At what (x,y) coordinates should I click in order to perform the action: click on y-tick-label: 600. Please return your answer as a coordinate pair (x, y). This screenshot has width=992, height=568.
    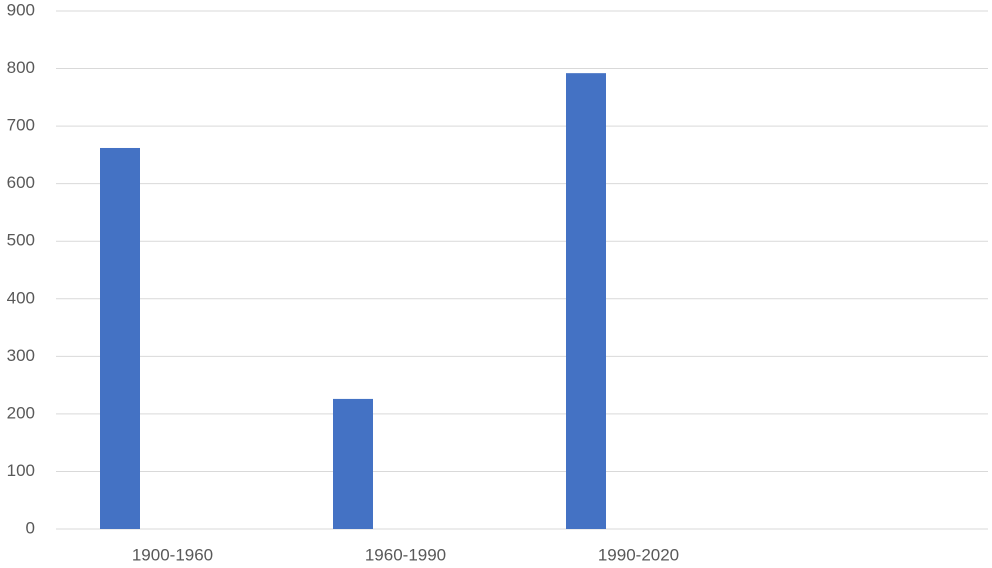
    Looking at the image, I should click on (21, 182).